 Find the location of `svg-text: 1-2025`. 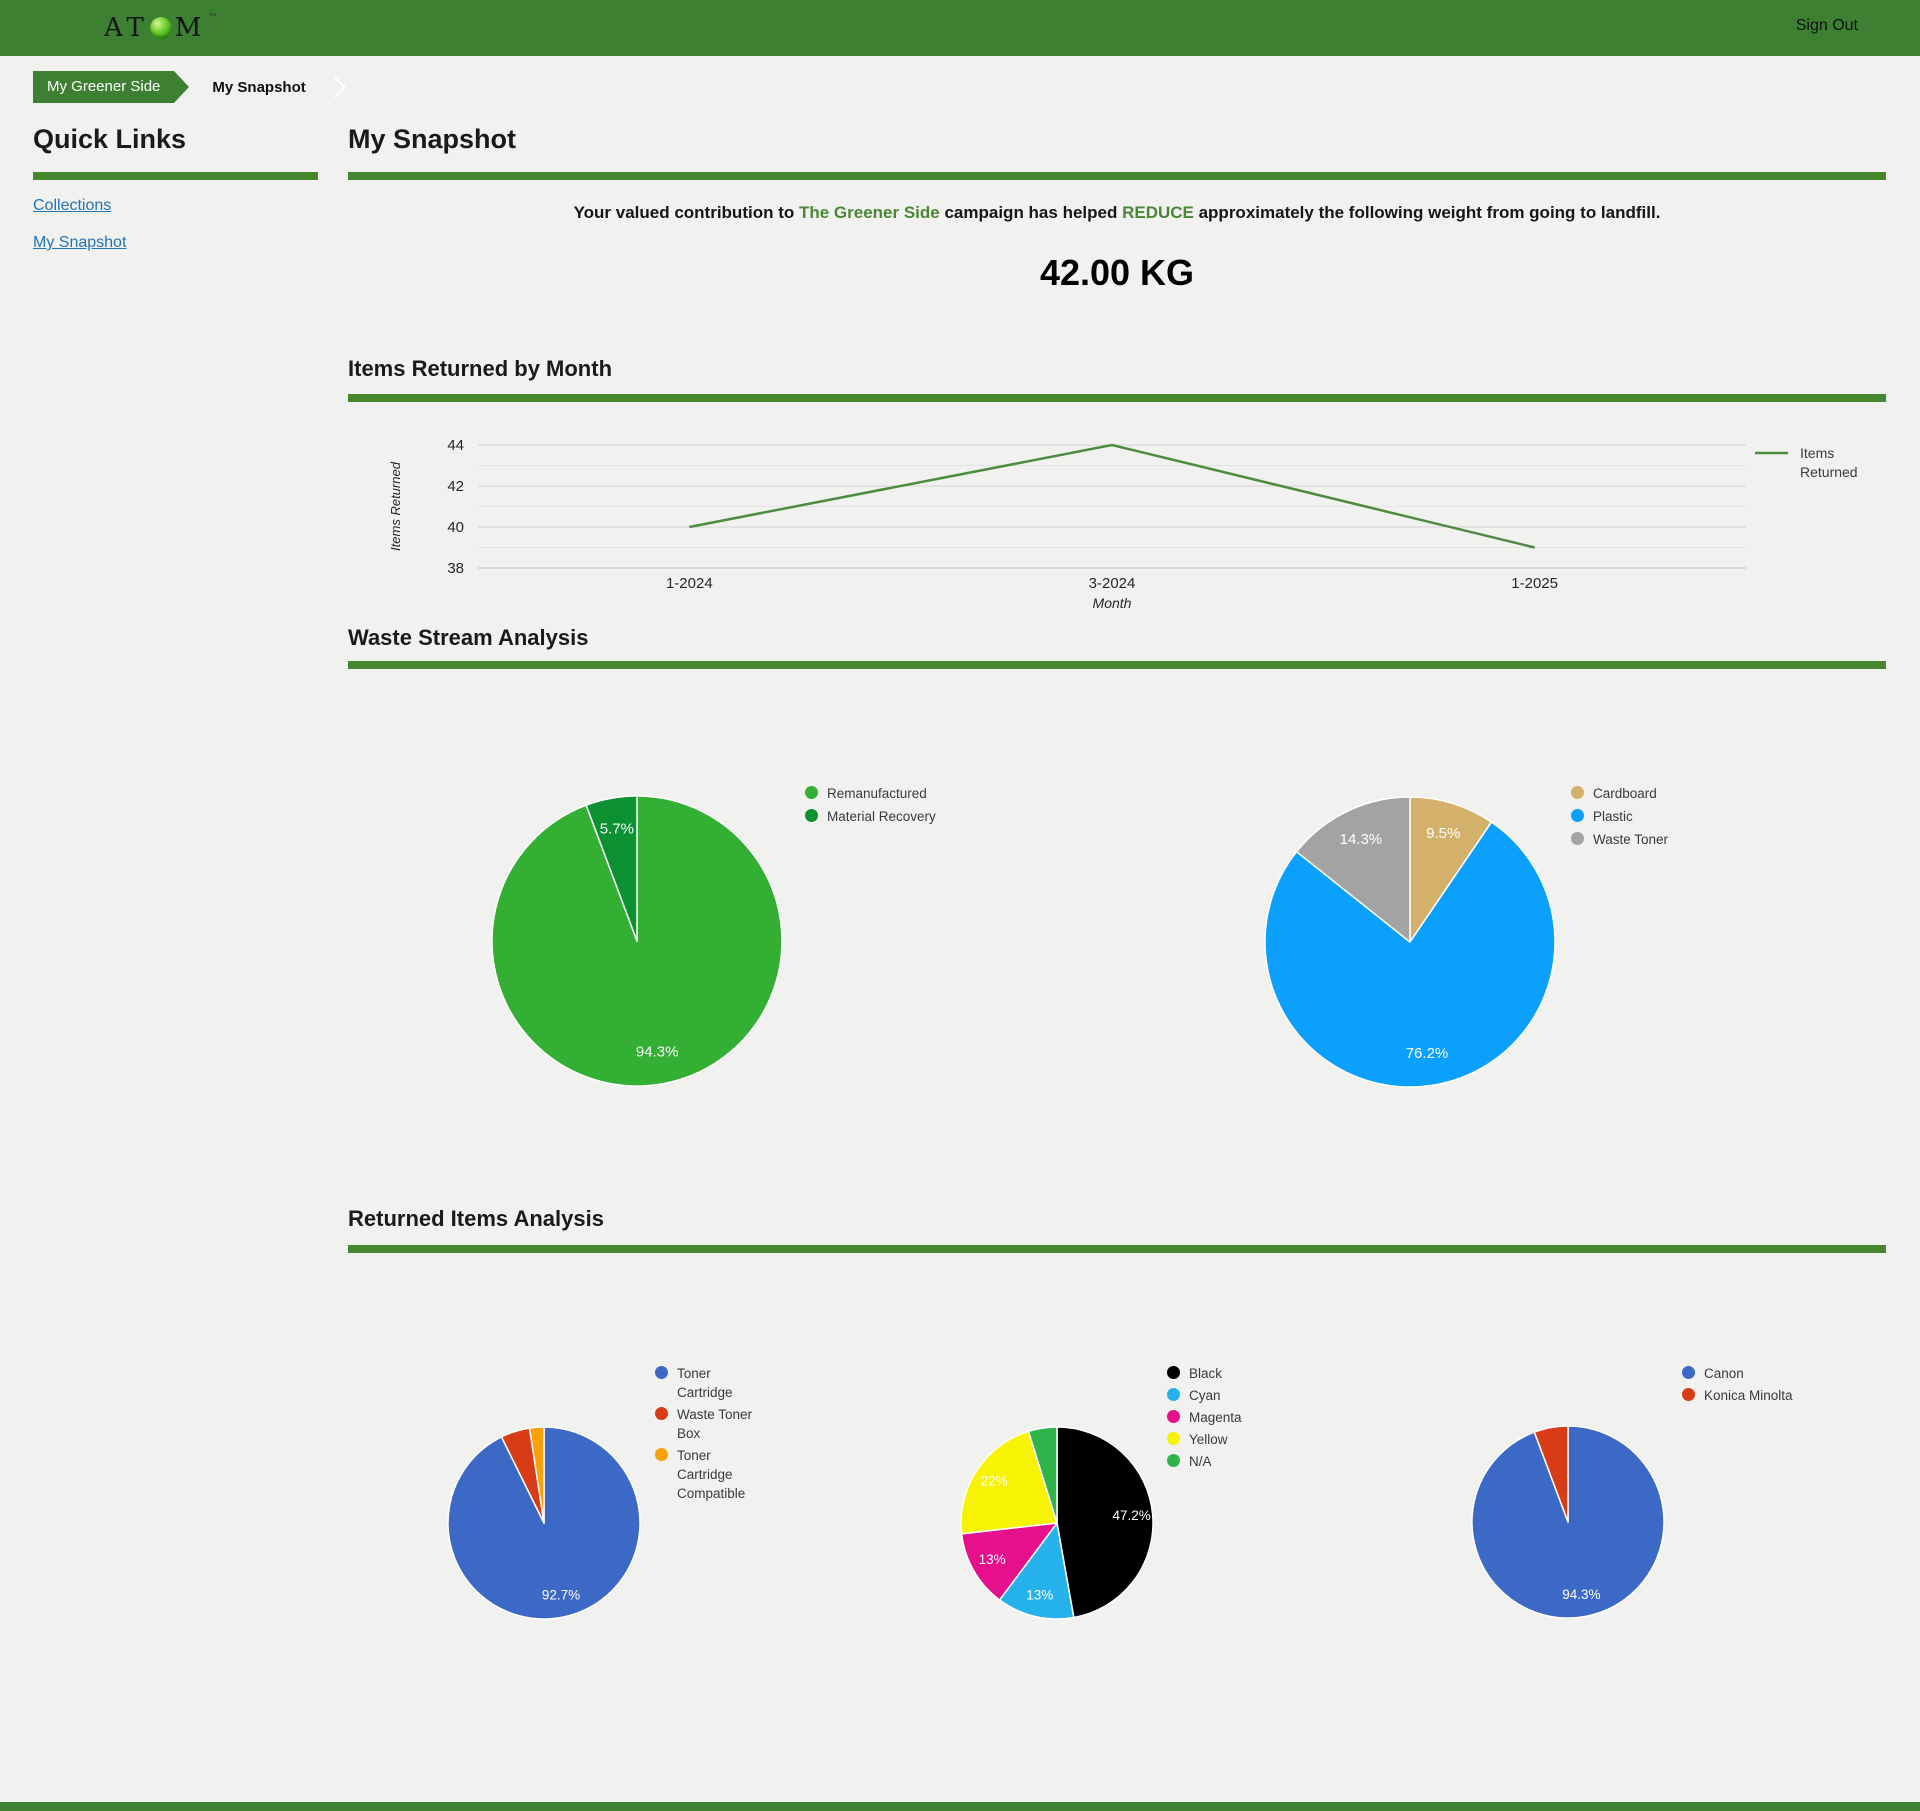

svg-text: 1-2025 is located at coordinates (1534, 583).